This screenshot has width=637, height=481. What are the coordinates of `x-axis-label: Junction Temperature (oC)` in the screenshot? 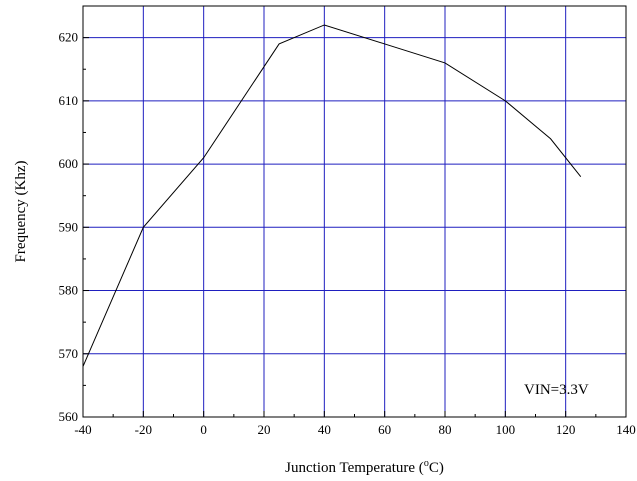 It's located at (364, 467).